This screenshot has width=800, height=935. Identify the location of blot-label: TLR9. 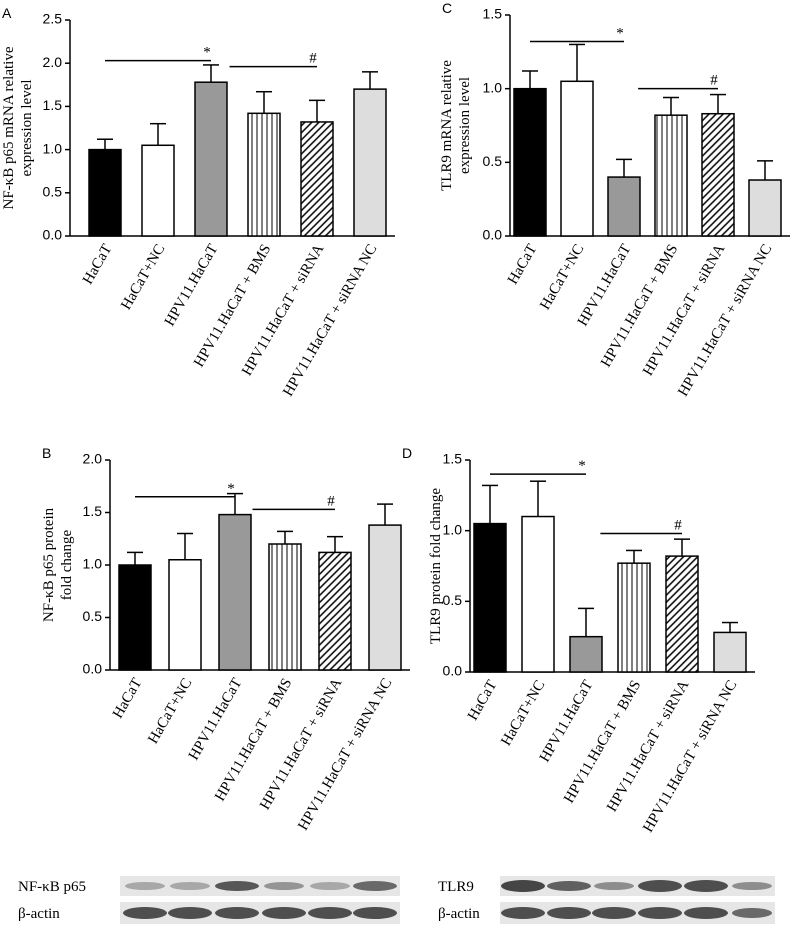
(456, 887).